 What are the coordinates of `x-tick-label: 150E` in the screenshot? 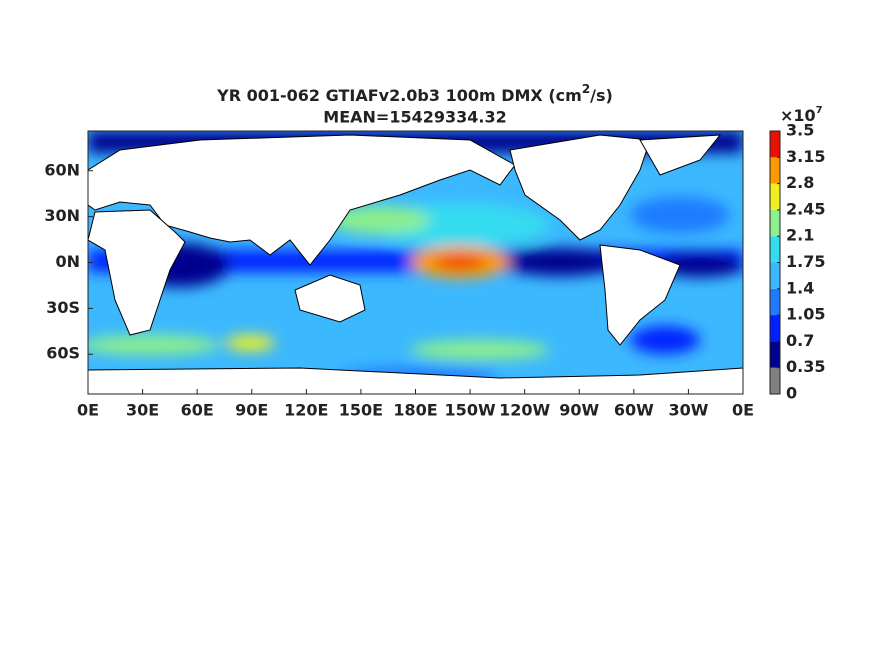 It's located at (361, 410).